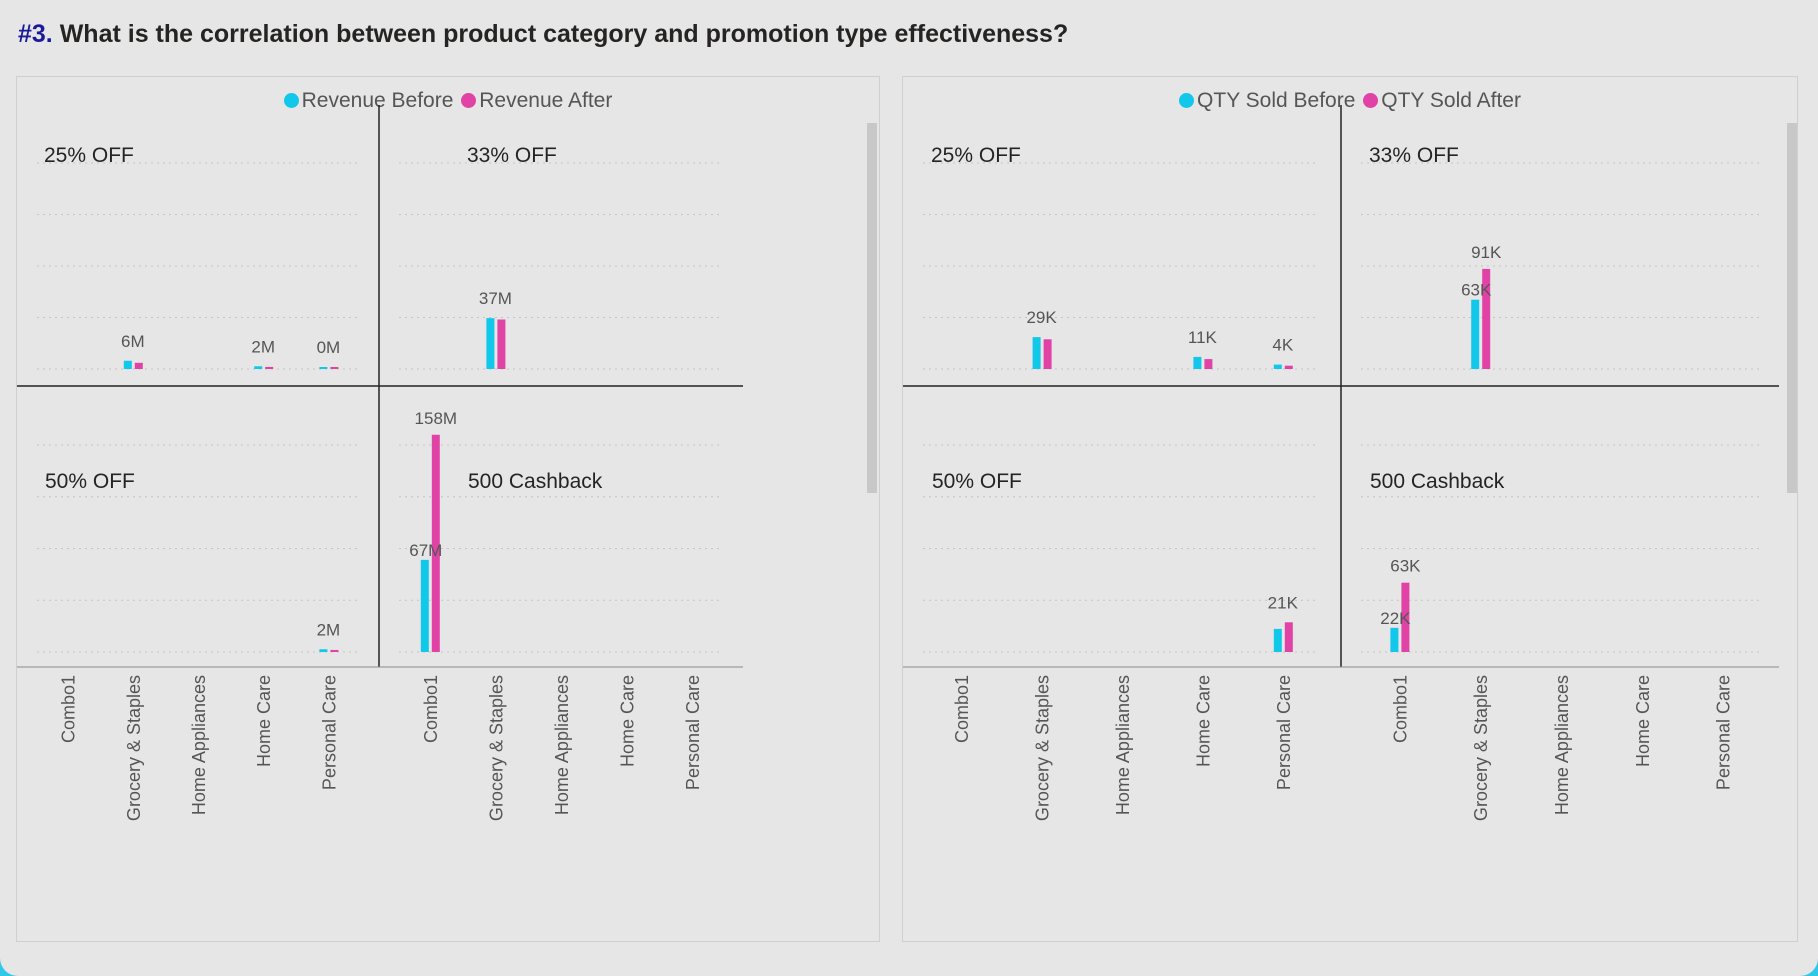  I want to click on data-label: 37M, so click(495, 298).